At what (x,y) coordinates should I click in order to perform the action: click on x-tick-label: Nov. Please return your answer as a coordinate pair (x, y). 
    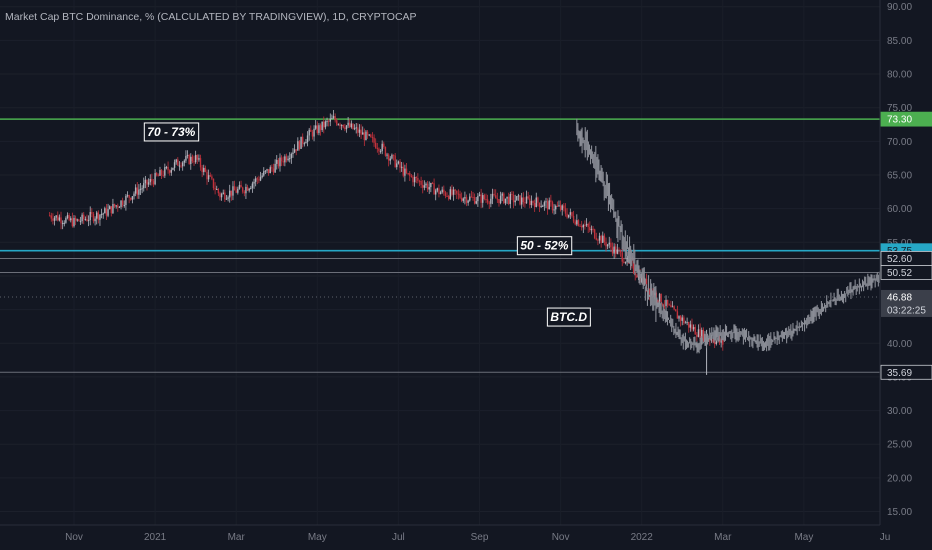
    Looking at the image, I should click on (561, 537).